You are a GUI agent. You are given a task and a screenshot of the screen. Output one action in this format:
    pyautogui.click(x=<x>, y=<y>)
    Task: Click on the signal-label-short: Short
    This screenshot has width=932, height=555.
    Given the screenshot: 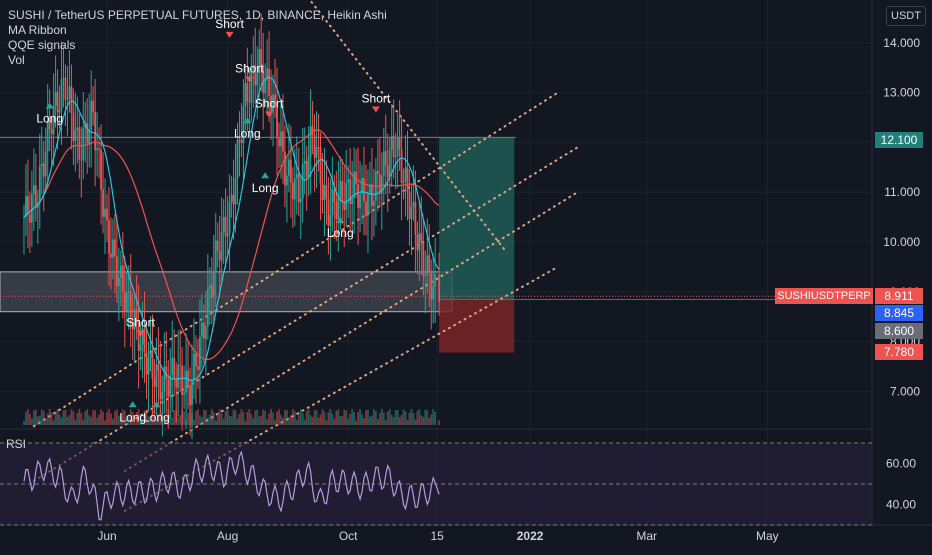 What is the action you would take?
    pyautogui.click(x=140, y=323)
    